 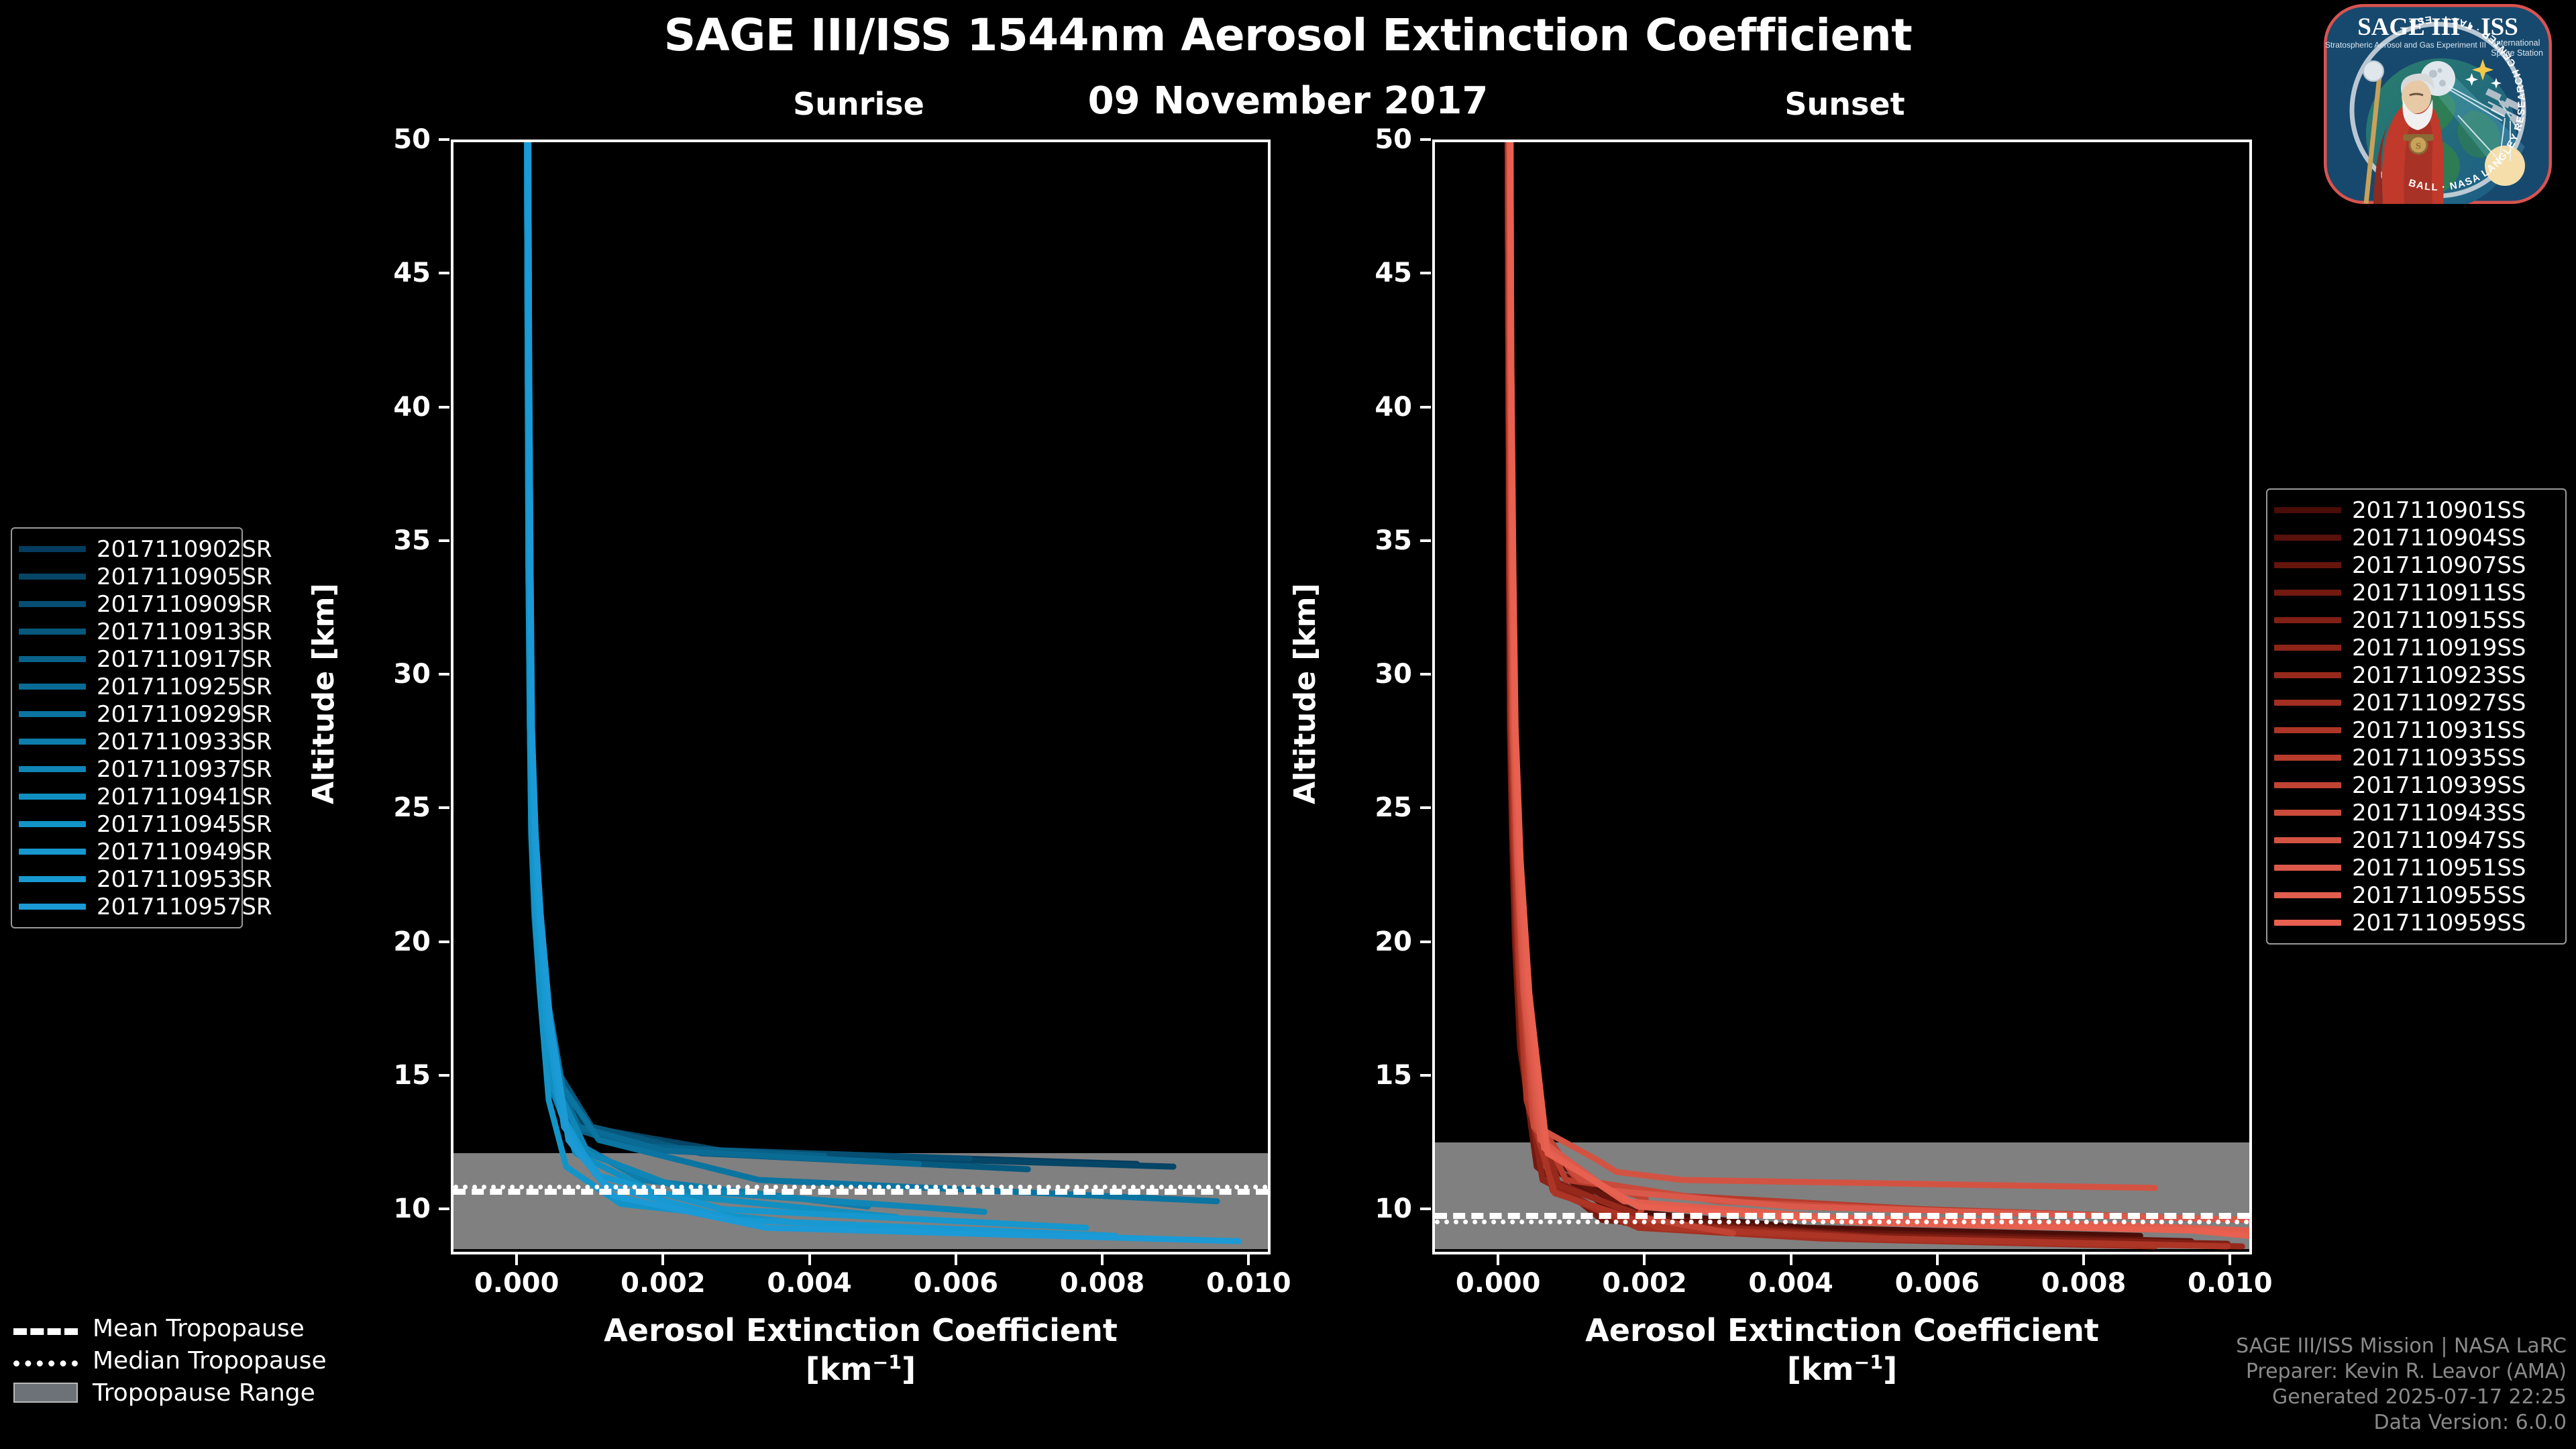 I want to click on sunset-legend-item: 2017110939SS, so click(x=2415, y=785).